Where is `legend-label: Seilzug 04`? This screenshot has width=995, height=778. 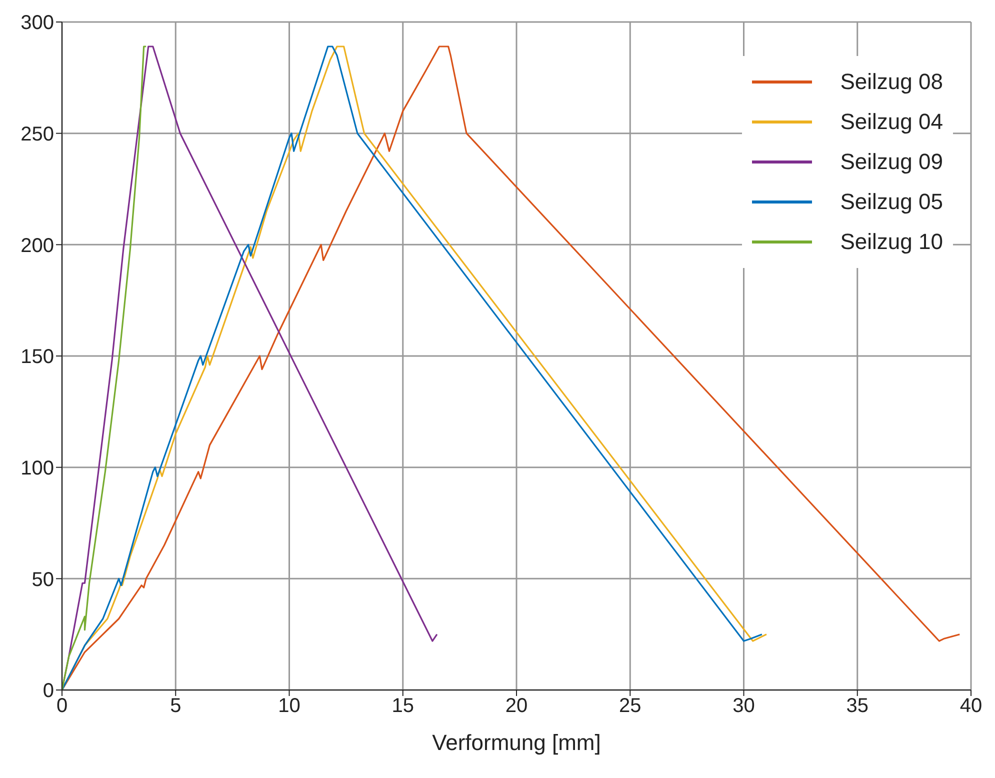
legend-label: Seilzug 04 is located at coordinates (891, 122).